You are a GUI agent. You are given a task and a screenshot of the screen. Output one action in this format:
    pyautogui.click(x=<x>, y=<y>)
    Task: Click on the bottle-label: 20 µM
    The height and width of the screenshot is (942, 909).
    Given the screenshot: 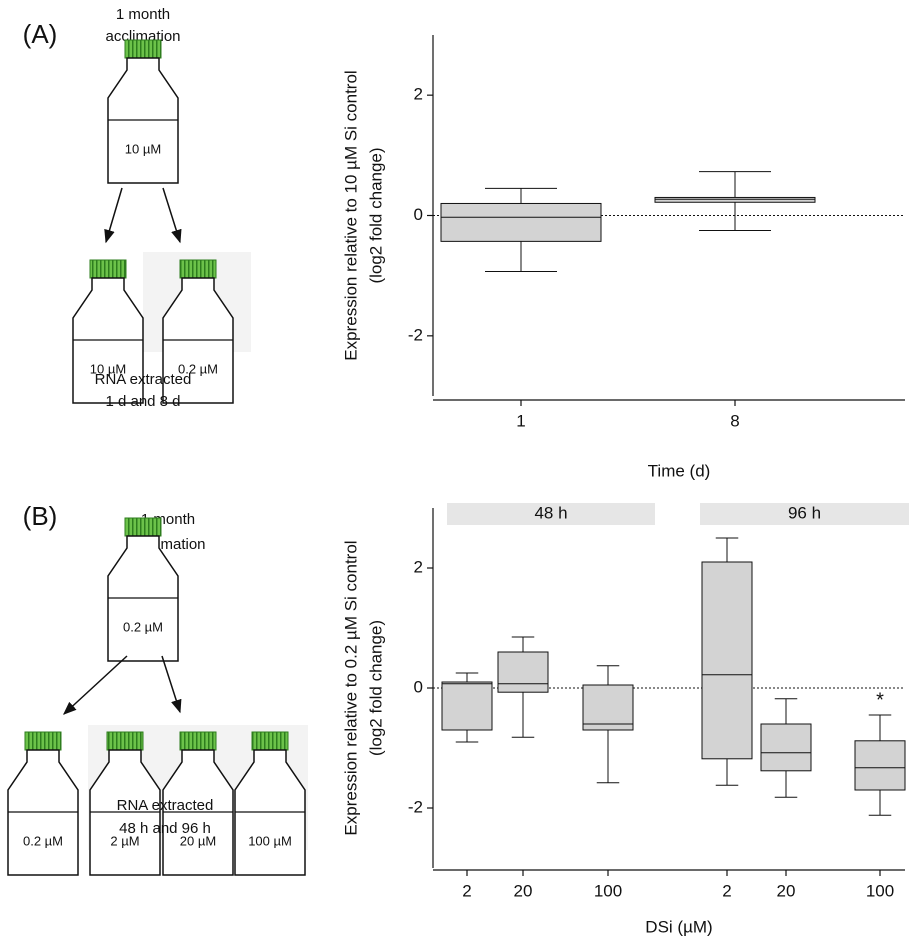 What is the action you would take?
    pyautogui.click(x=198, y=840)
    